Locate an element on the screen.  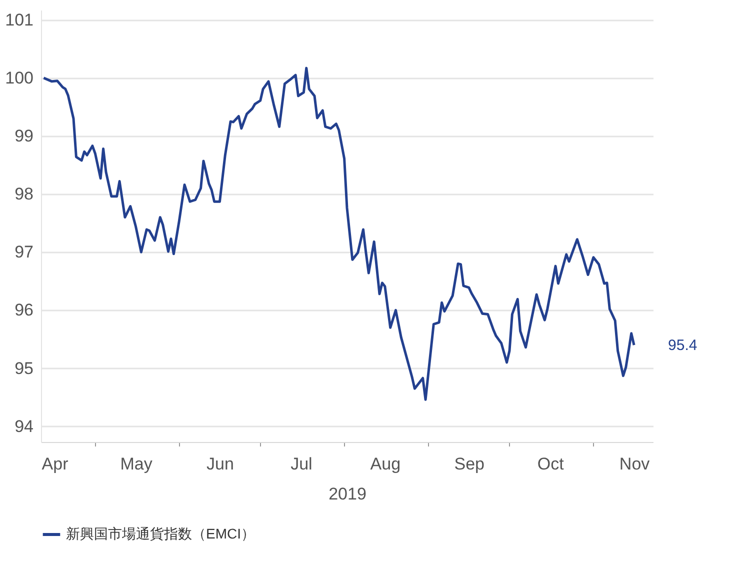
y-tick-label: 95 is located at coordinates (24, 368).